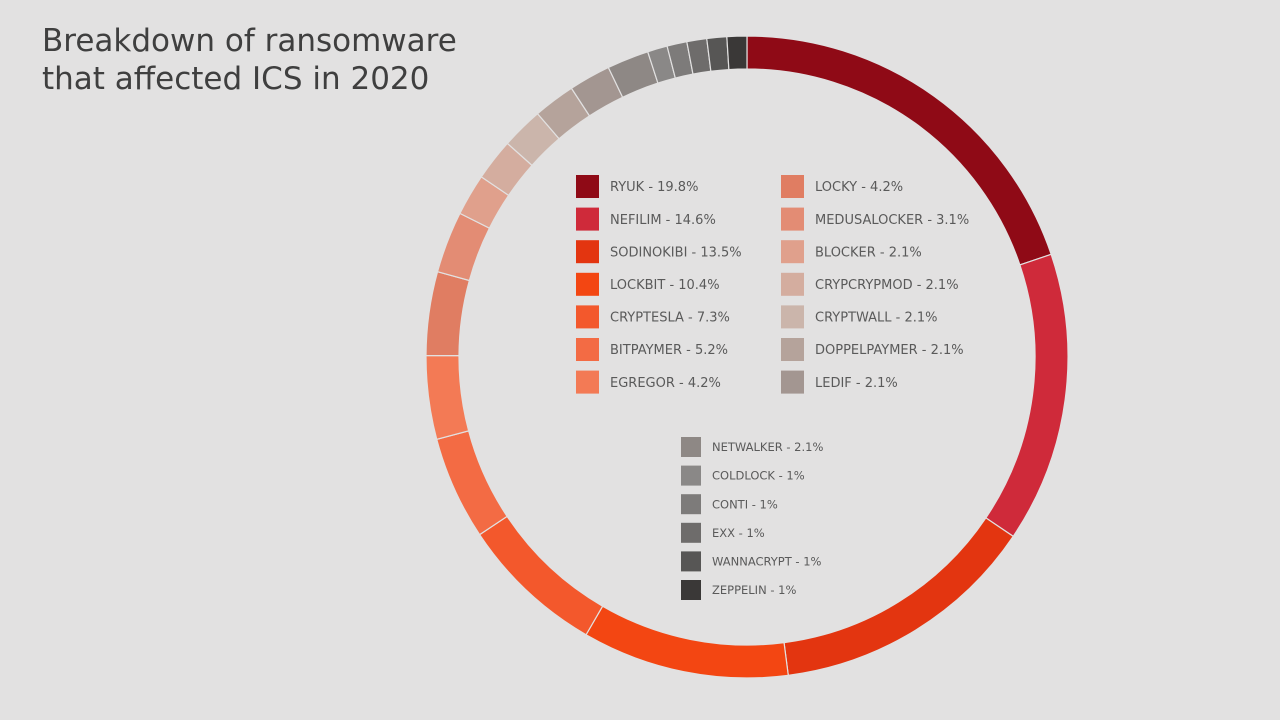  I want to click on legend-swatch-conti, so click(691, 504).